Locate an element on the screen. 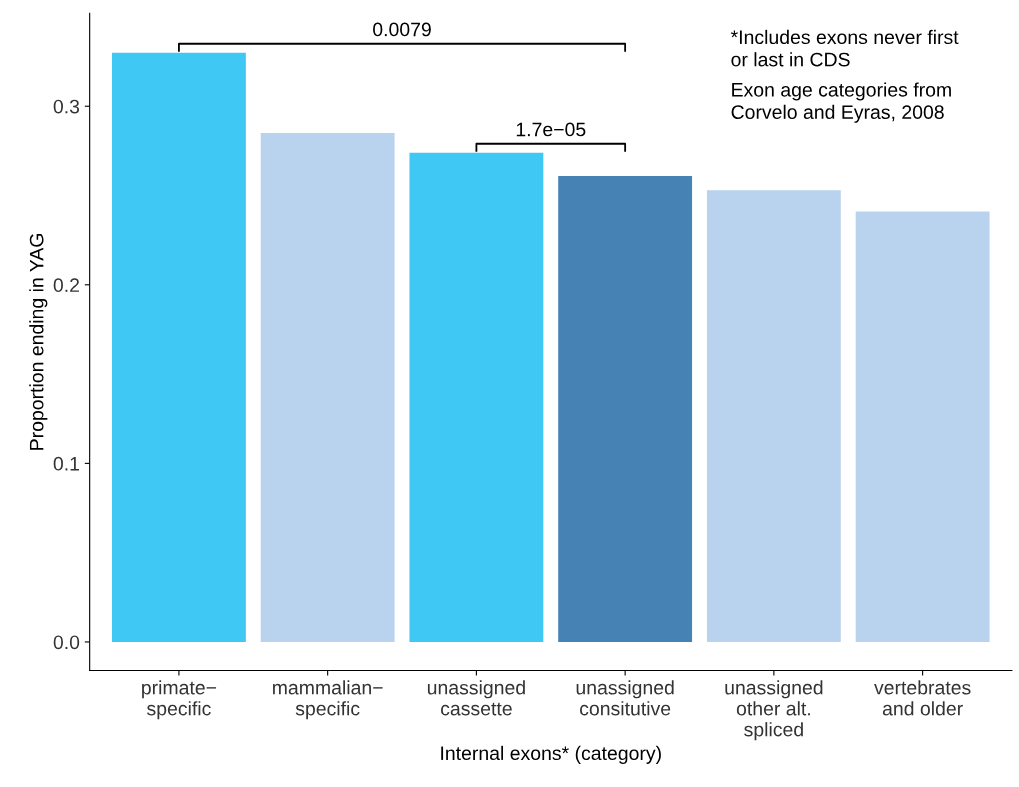 The width and height of the screenshot is (1019, 787). annotation: 0.0079 is located at coordinates (402, 29).